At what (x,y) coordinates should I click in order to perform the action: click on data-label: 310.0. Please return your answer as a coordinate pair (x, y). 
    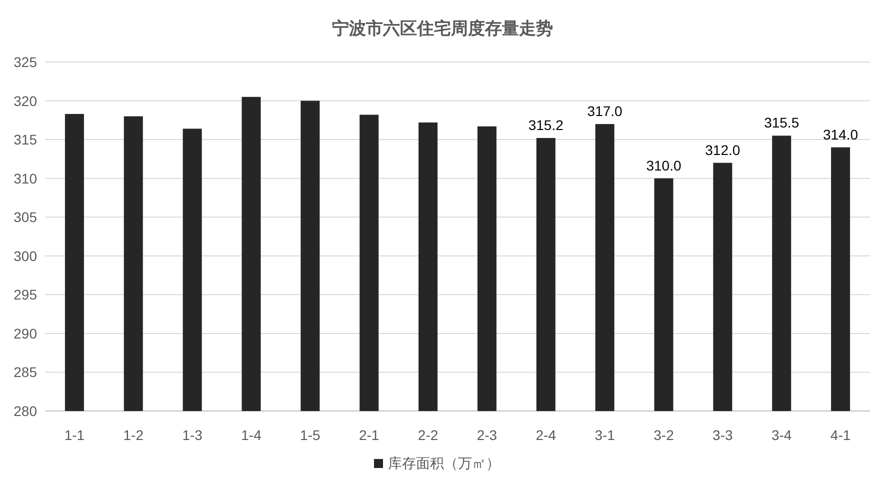
    Looking at the image, I should click on (664, 165).